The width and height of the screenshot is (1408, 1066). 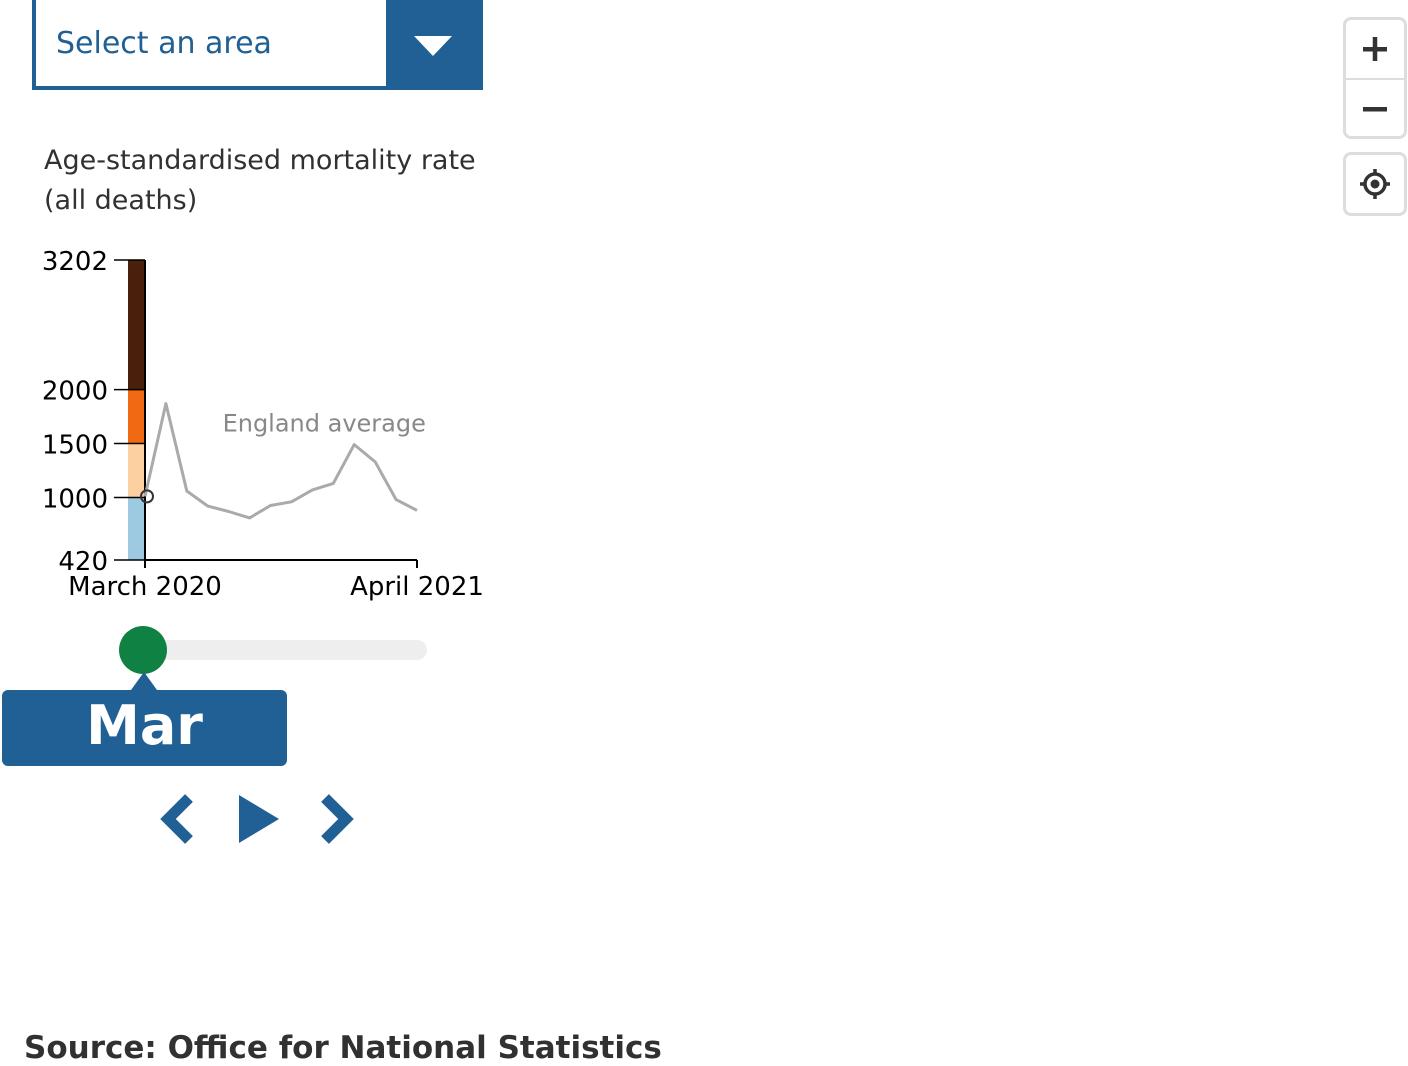 I want to click on chevron-right-icon, so click(x=337, y=819).